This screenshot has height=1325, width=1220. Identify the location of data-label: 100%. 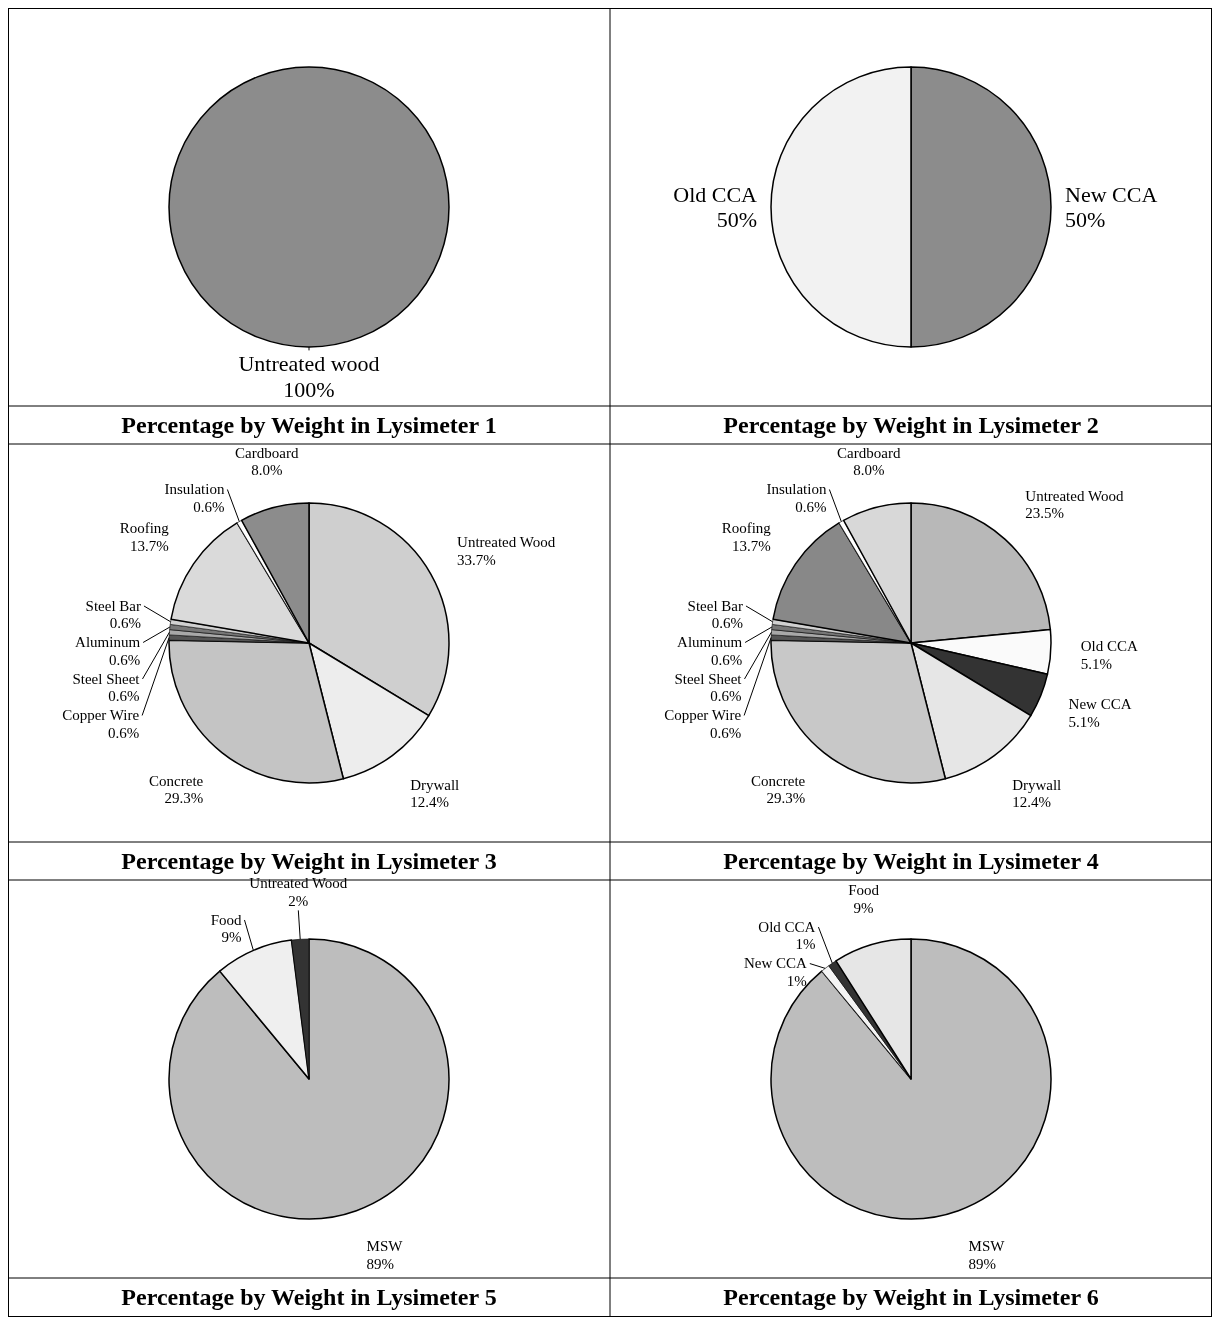
(309, 389).